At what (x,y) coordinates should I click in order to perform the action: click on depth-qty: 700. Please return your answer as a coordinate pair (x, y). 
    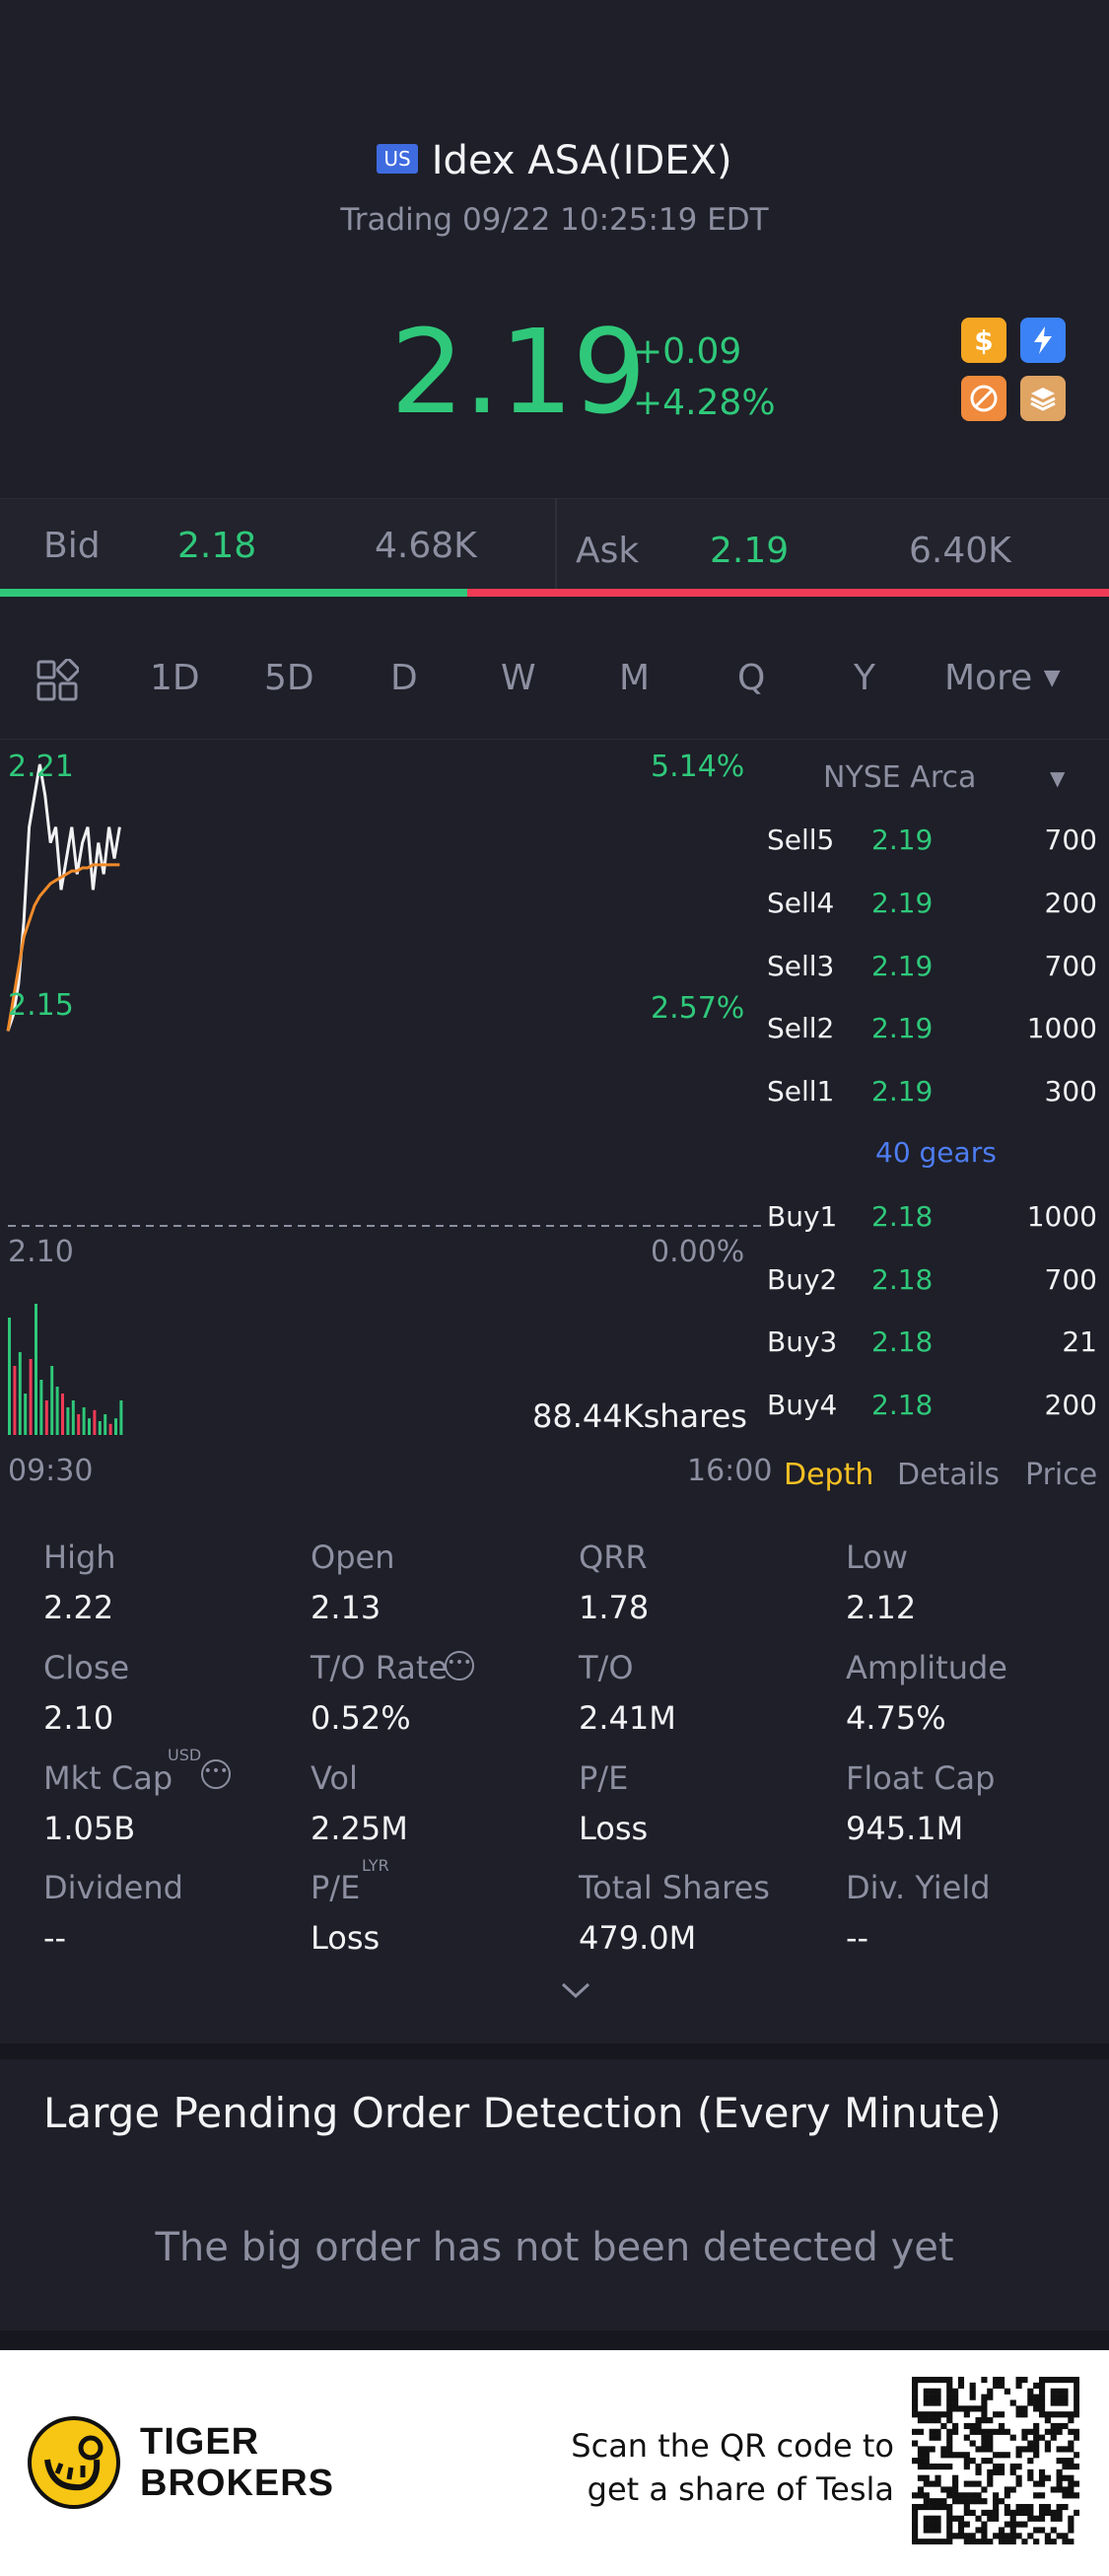
    Looking at the image, I should click on (1071, 840).